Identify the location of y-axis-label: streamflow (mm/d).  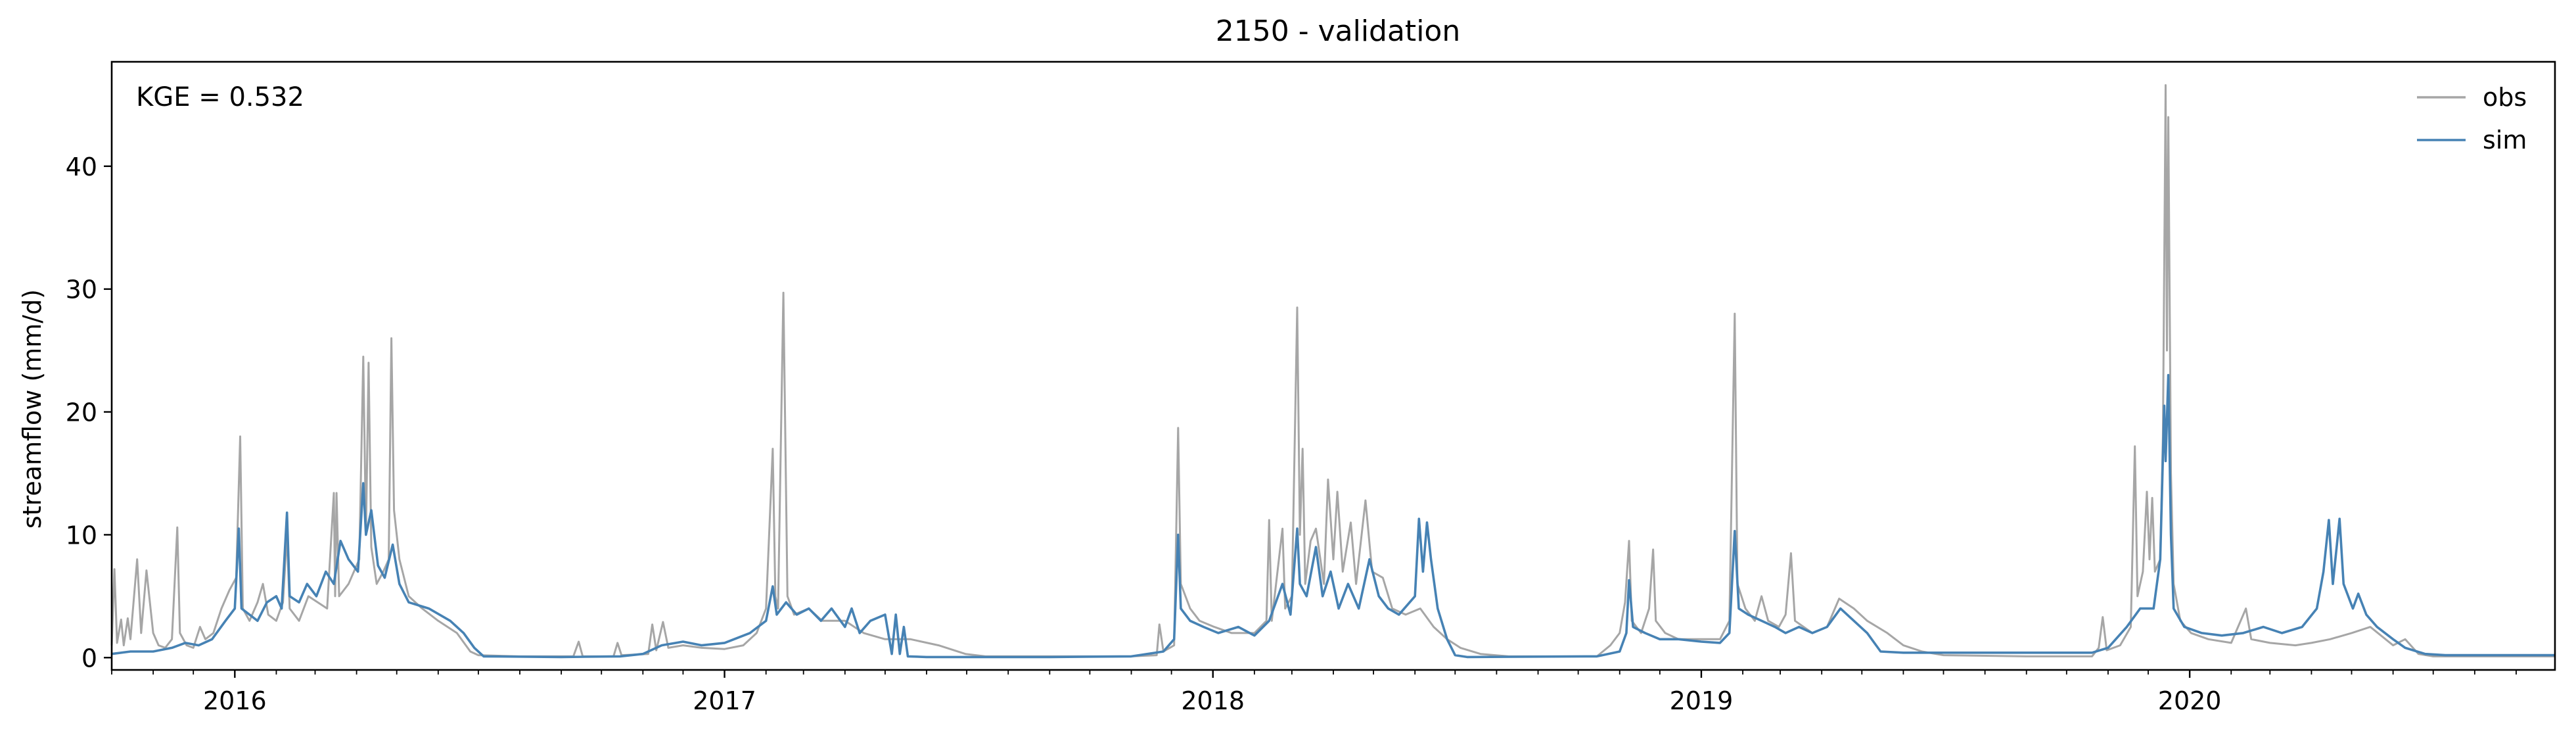
(32, 409).